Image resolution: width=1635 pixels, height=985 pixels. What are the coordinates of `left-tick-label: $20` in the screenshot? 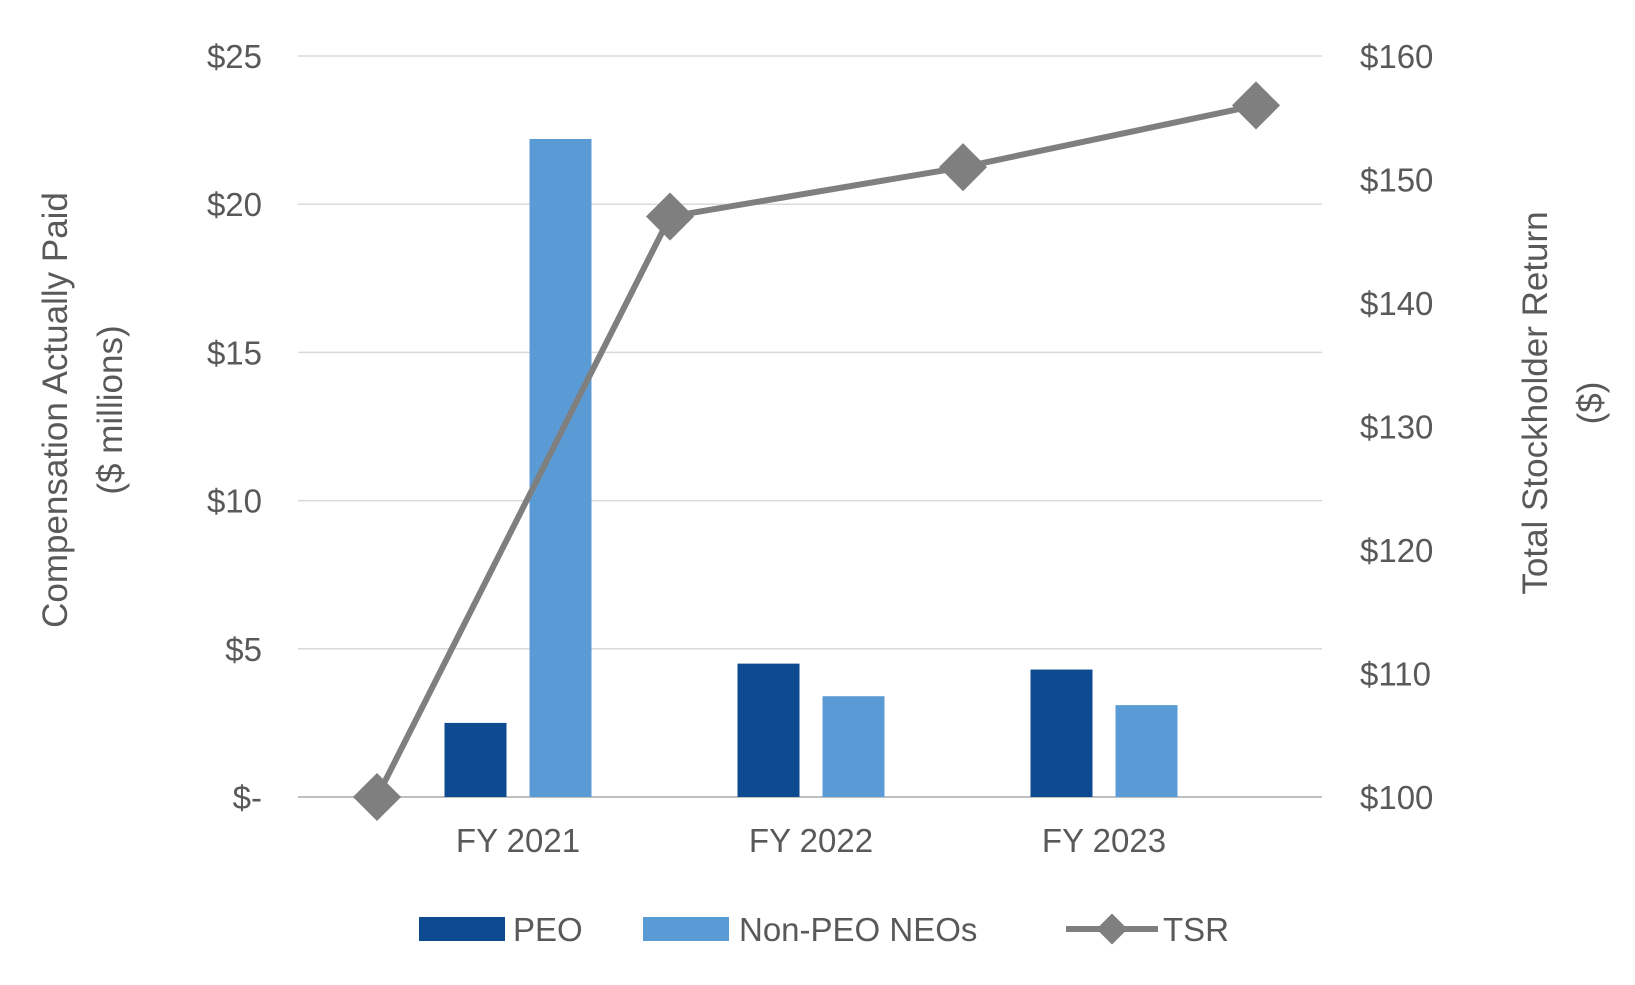 It's located at (234, 204).